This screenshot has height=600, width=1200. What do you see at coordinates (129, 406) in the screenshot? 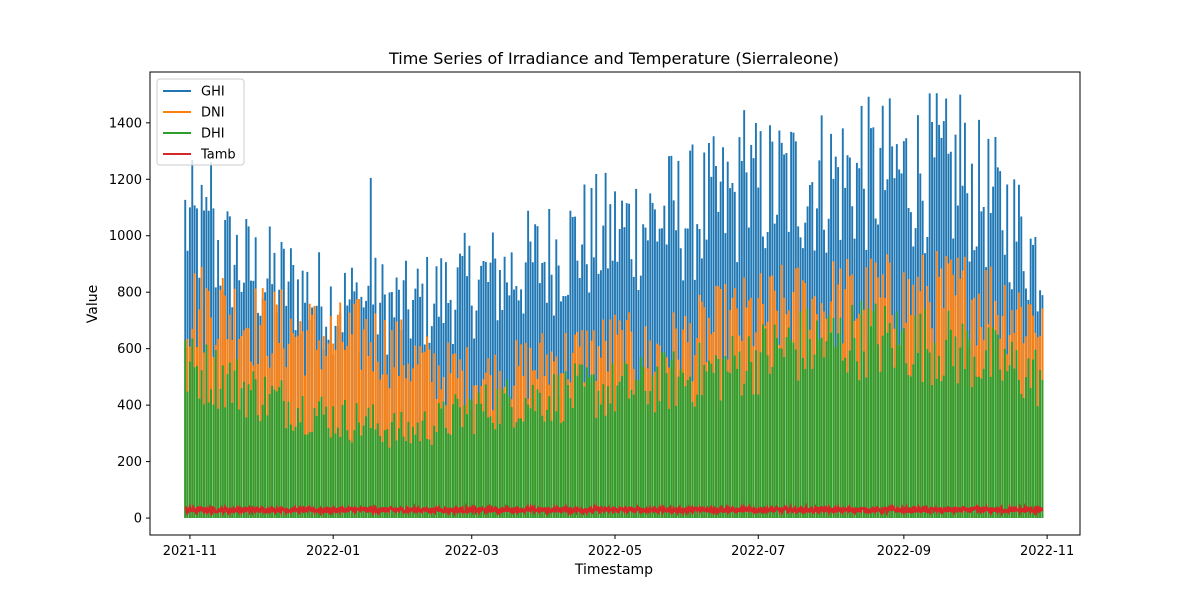
I see `y-tick-label: 400` at bounding box center [129, 406].